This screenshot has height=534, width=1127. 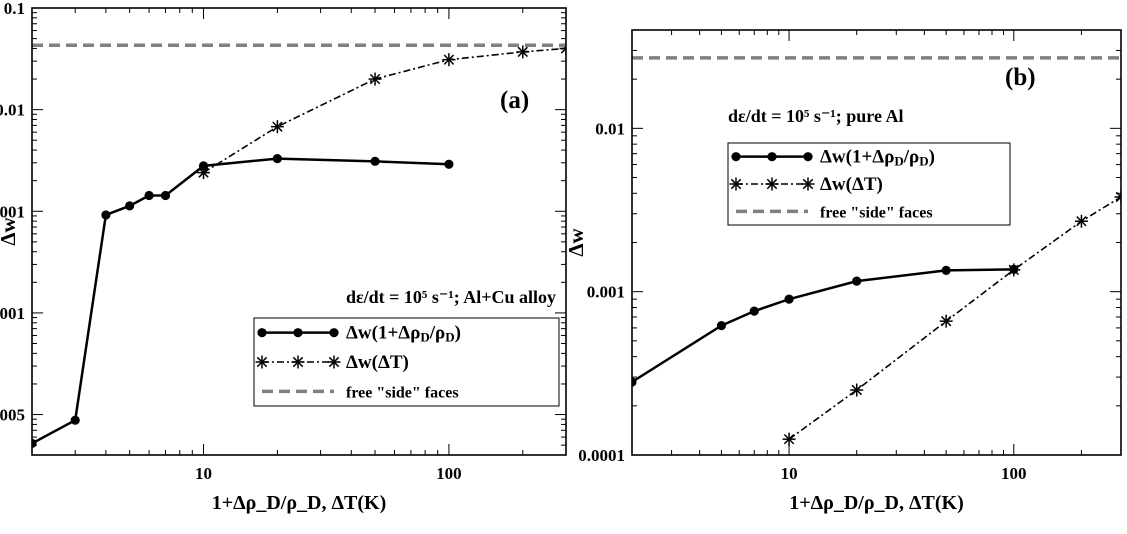 I want to click on panel-label: (a), so click(x=514, y=100).